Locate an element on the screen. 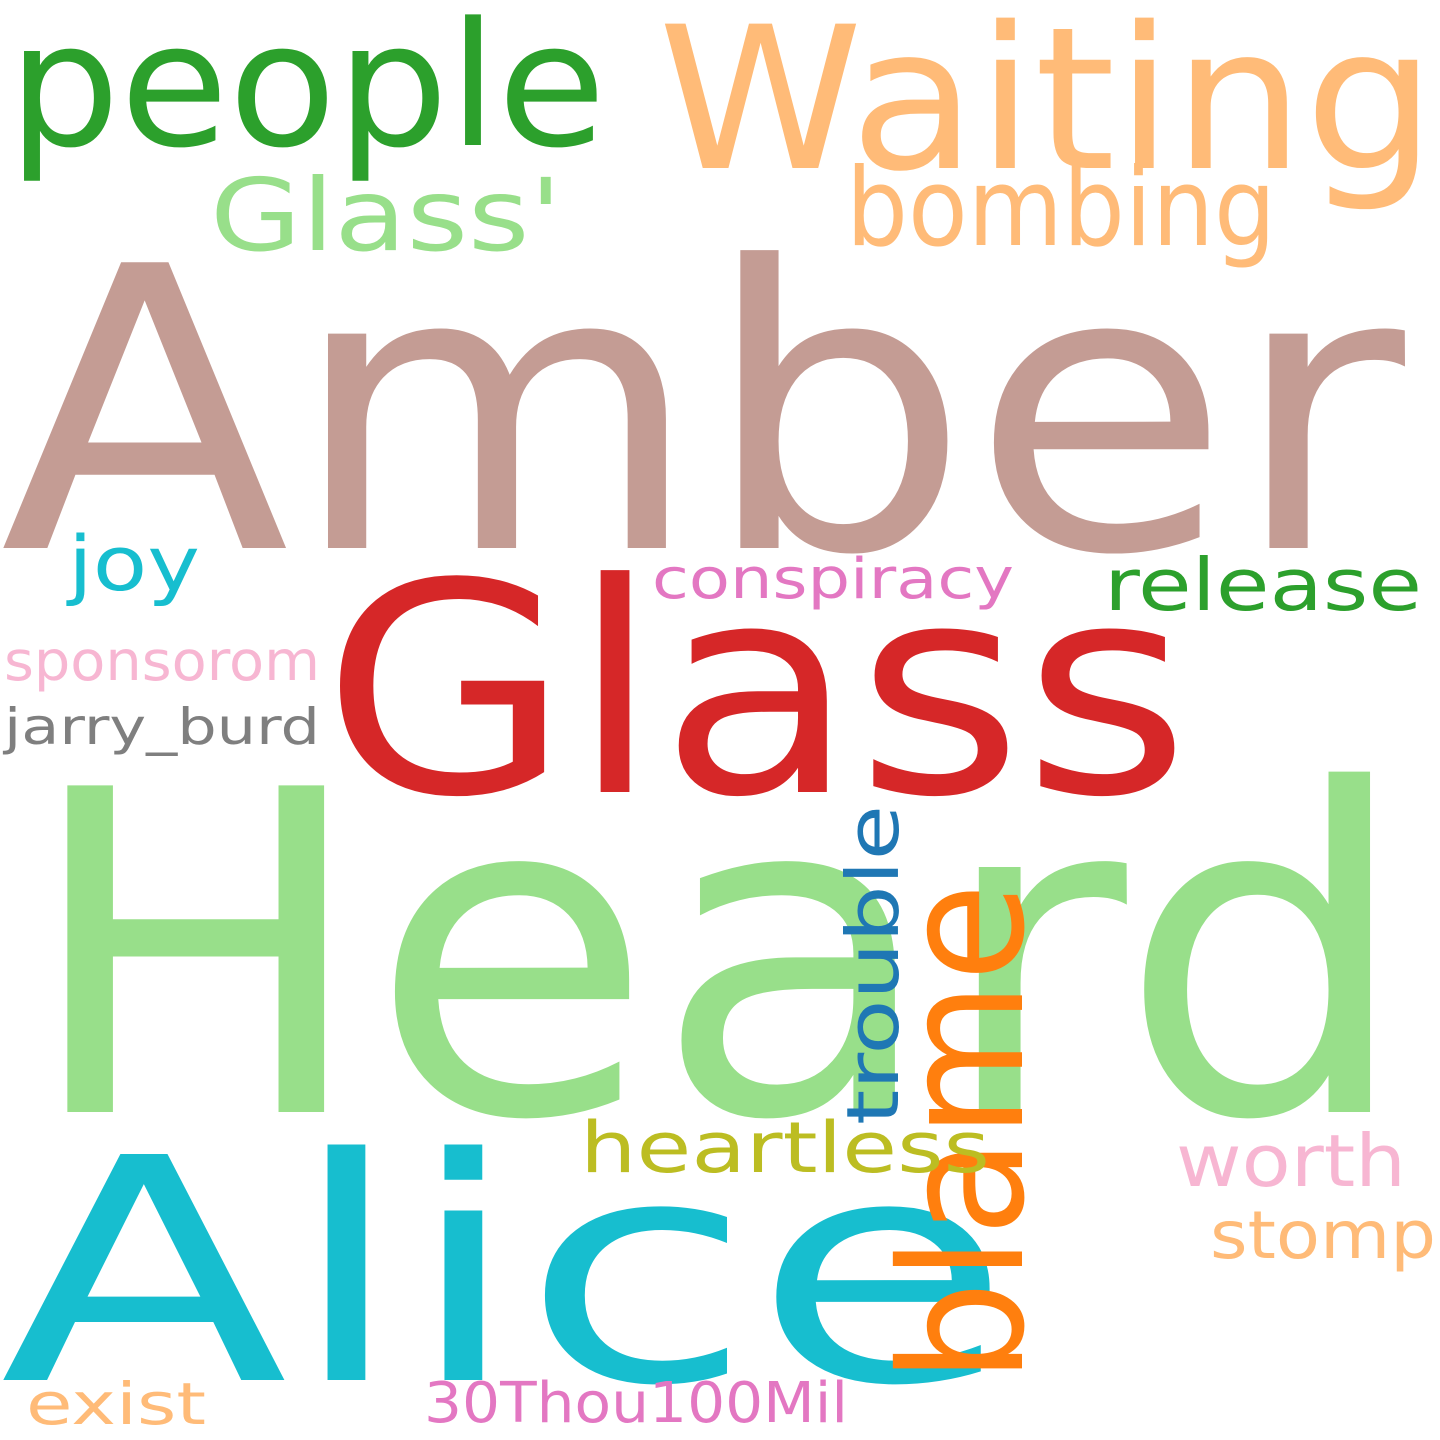 This screenshot has width=1440, height=1440. word-conspiracy: conspiracy is located at coordinates (833, 579).